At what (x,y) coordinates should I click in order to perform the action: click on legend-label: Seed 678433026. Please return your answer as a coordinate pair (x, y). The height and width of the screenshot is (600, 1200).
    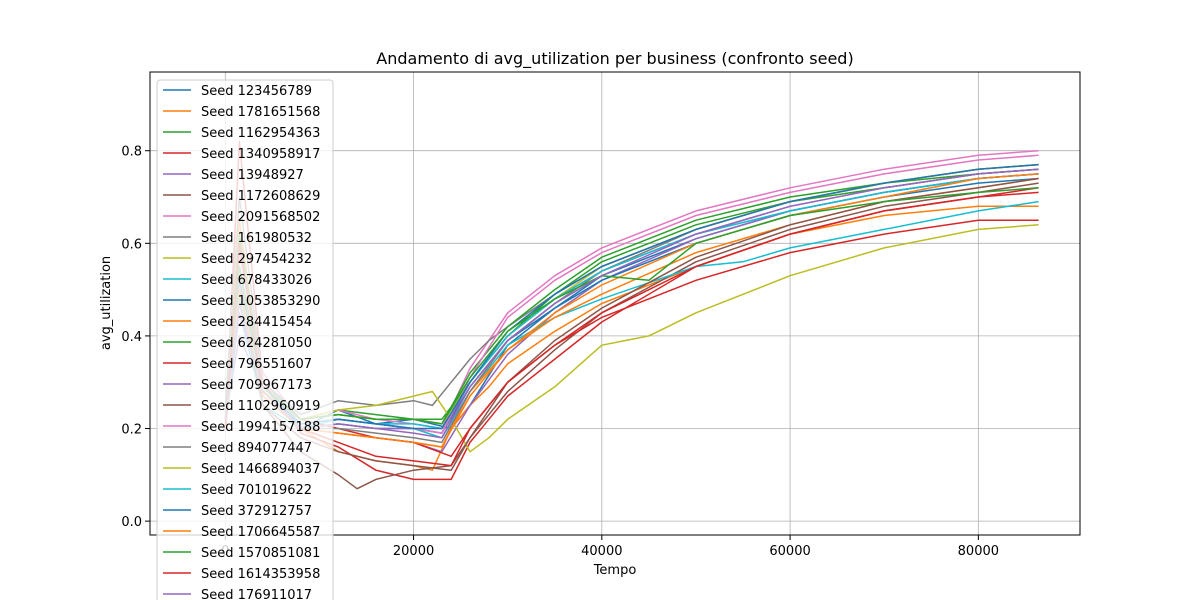
    Looking at the image, I should click on (256, 280).